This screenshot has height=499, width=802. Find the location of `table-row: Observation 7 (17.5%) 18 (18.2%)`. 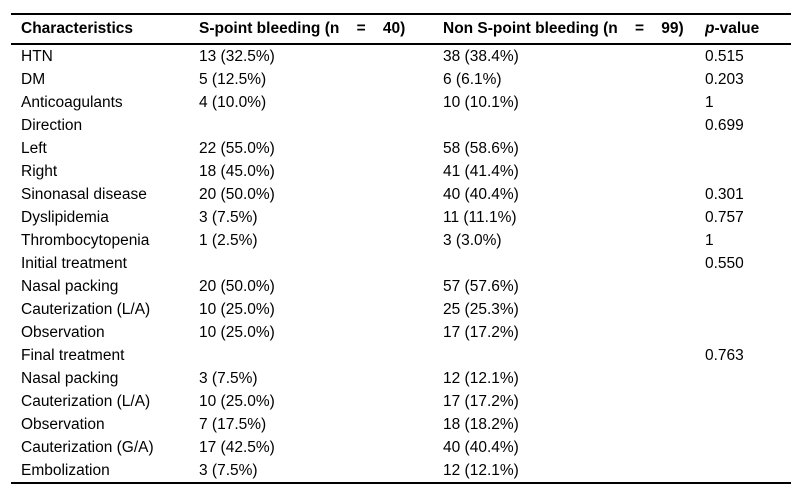

table-row: Observation 7 (17.5%) 18 (18.2%) is located at coordinates (401, 424).